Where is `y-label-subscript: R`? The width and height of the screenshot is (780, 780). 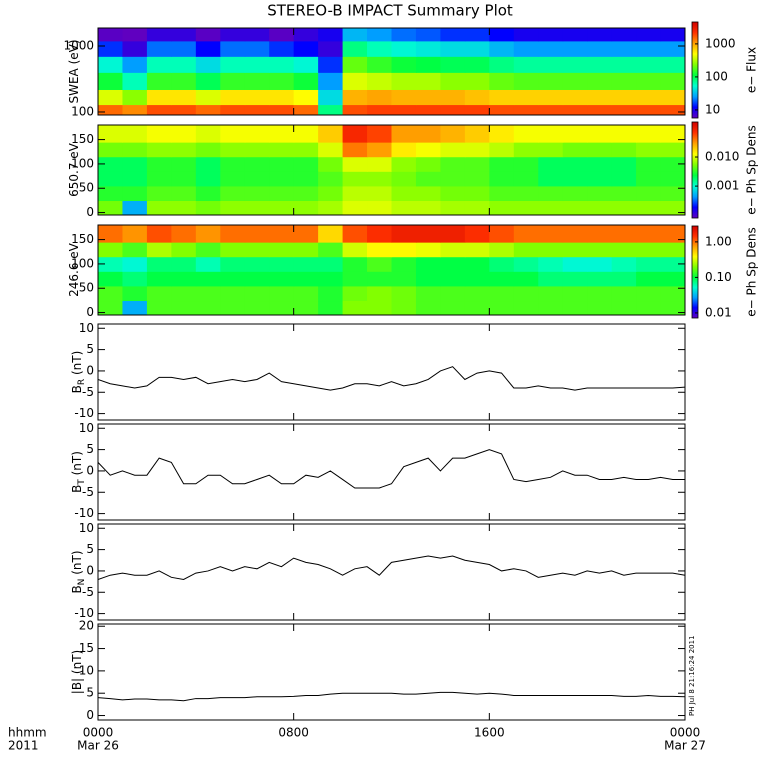
y-label-subscript: R is located at coordinates (82, 382).